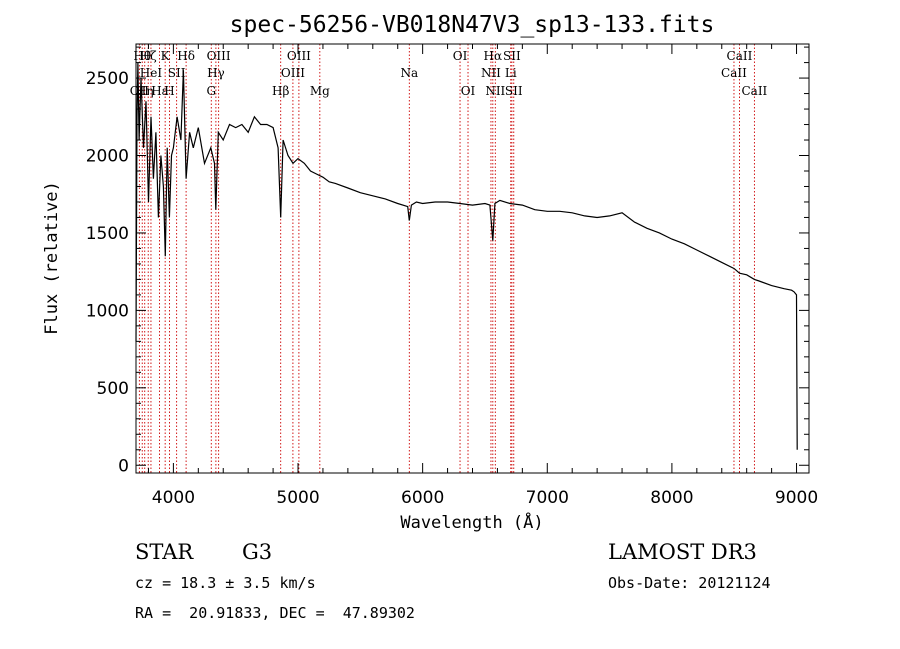 This screenshot has width=900, height=649. What do you see at coordinates (164, 552) in the screenshot?
I see `object-class: STAR` at bounding box center [164, 552].